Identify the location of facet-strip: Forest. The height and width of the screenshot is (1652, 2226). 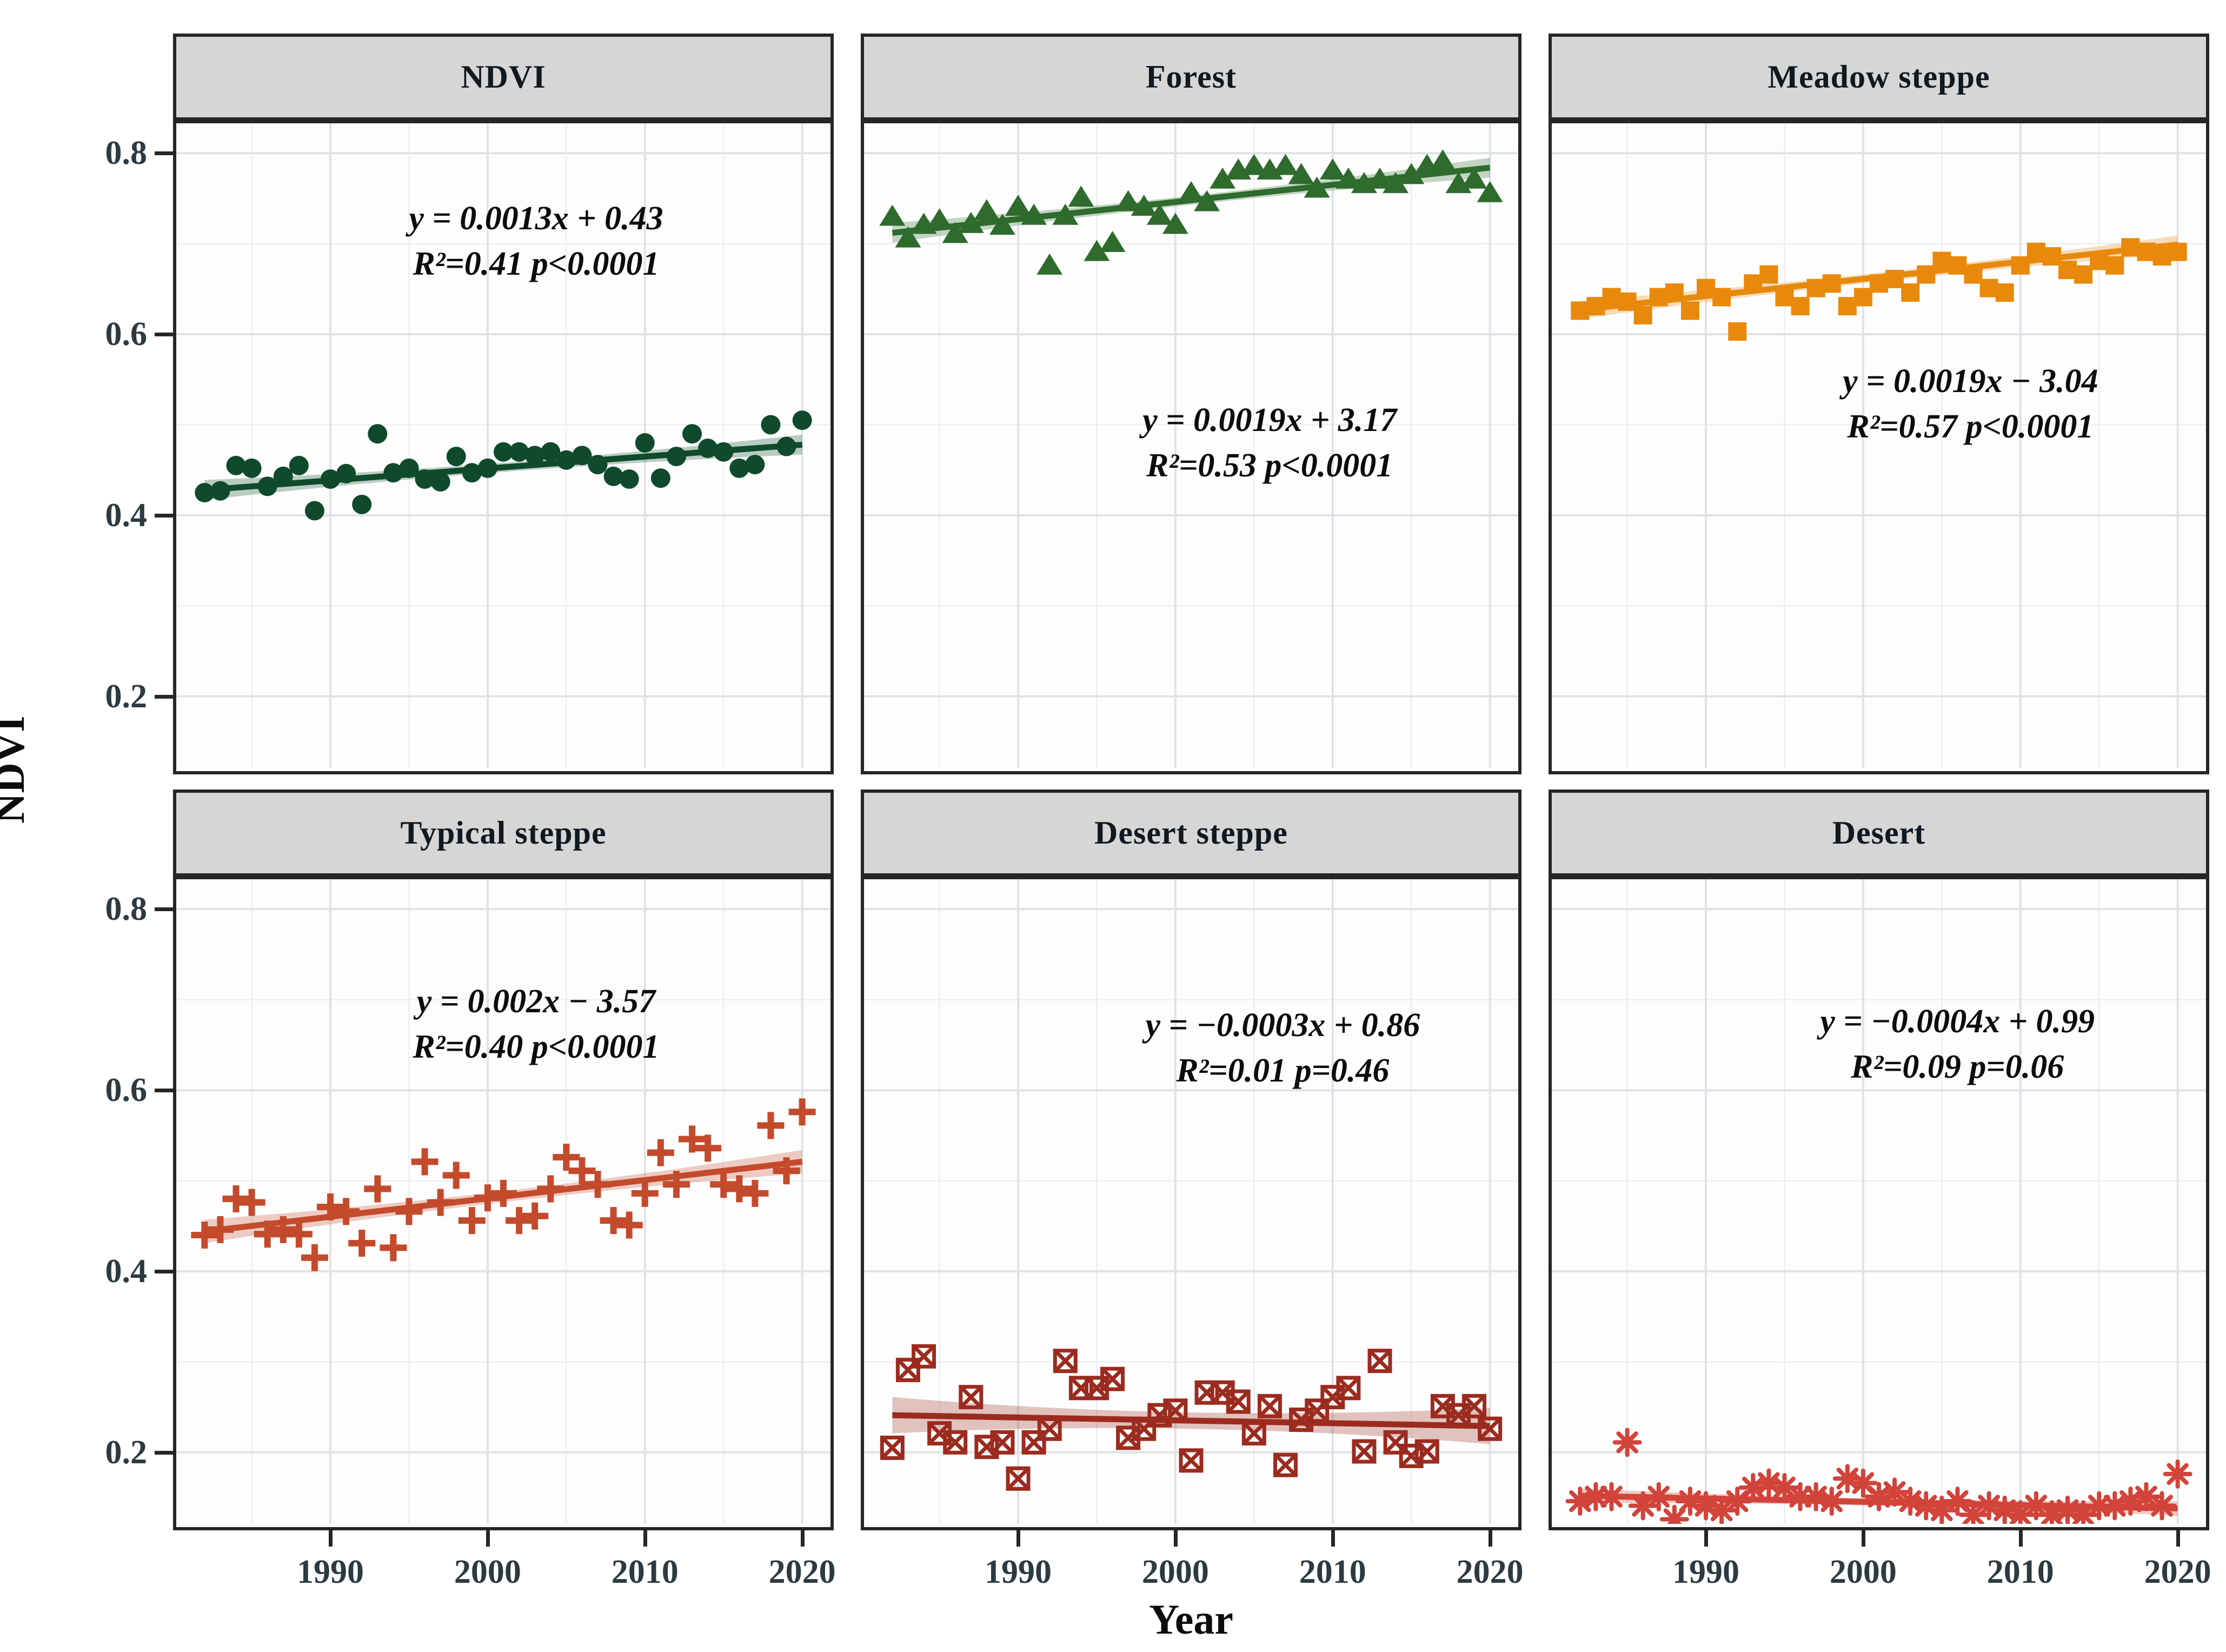
(1191, 78).